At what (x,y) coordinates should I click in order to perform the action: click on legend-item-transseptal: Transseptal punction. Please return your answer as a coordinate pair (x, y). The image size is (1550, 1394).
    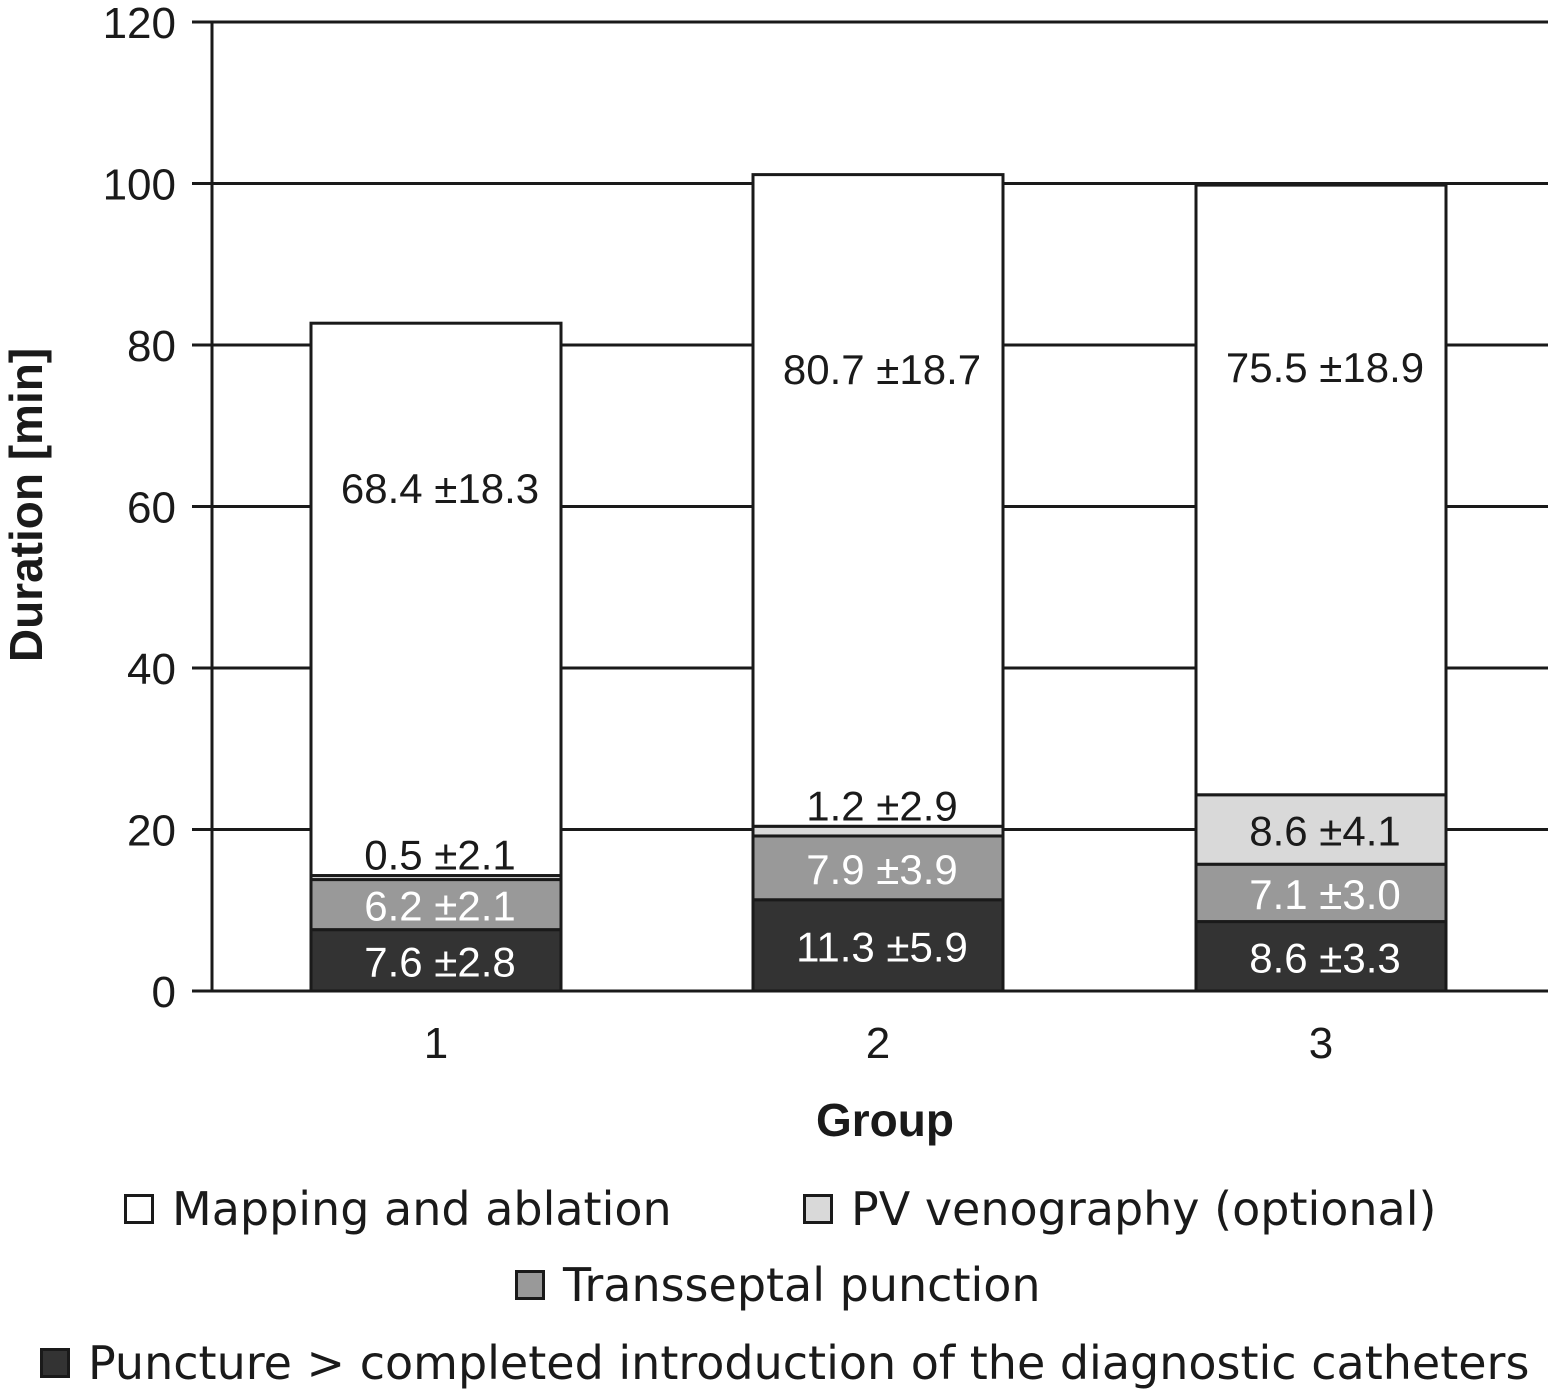
    Looking at the image, I should click on (778, 1285).